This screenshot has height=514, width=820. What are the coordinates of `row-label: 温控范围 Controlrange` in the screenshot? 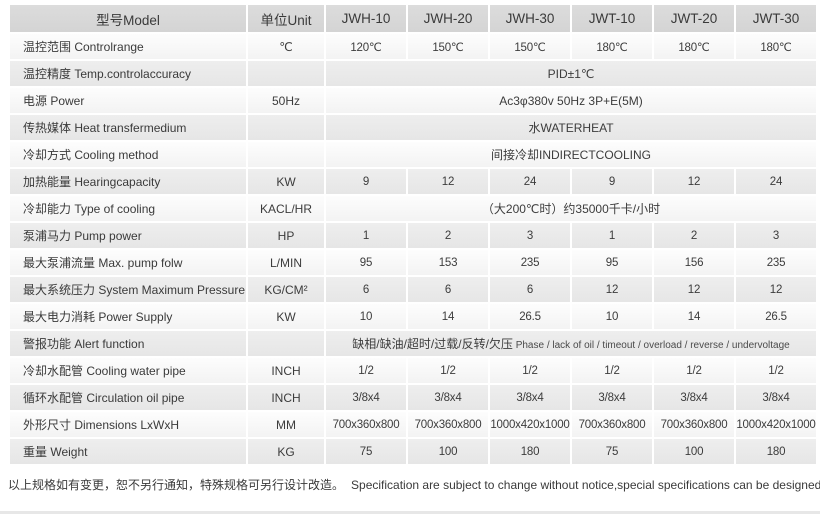 It's located at (128, 46).